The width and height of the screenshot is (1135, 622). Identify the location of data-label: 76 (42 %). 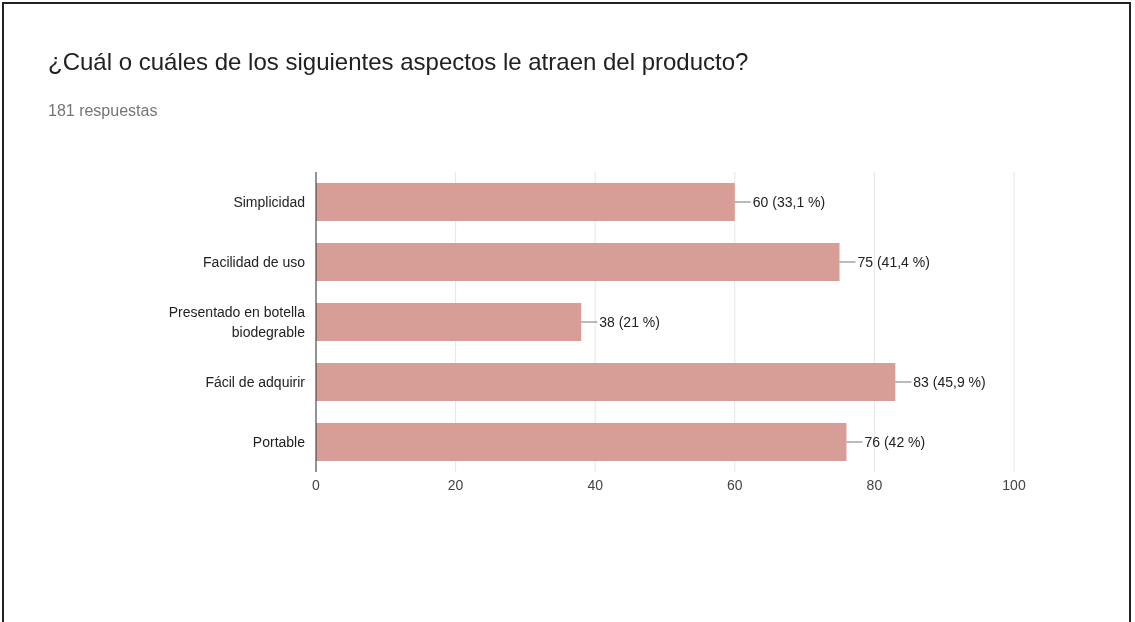
(895, 442).